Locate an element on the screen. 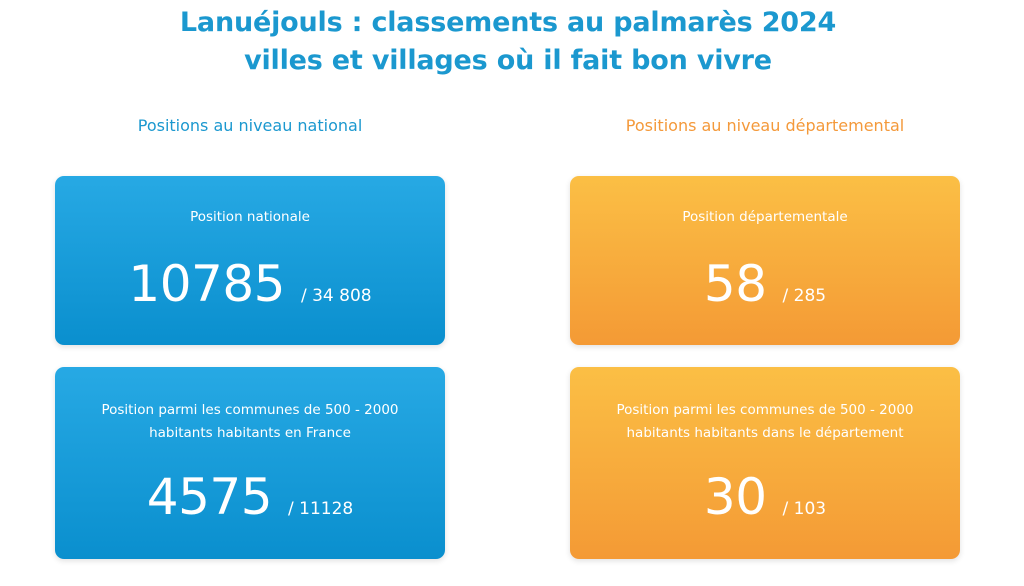  departemental-position-rank: 58 is located at coordinates (735, 284).